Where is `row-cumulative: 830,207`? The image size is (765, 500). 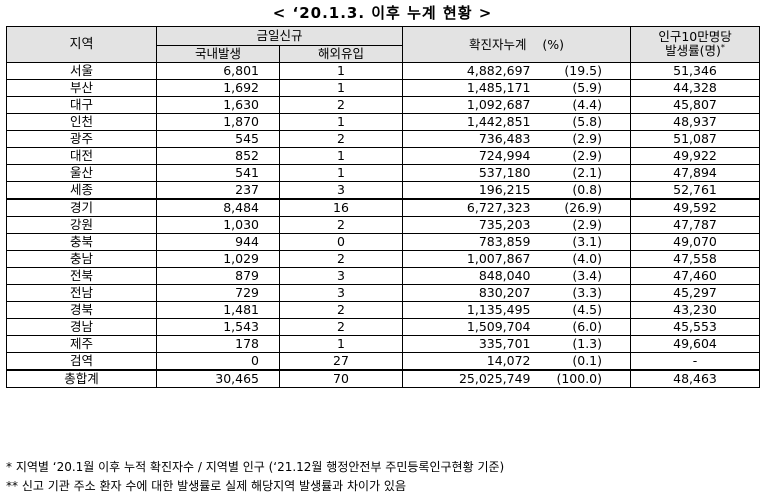
row-cumulative: 830,207 is located at coordinates (467, 293).